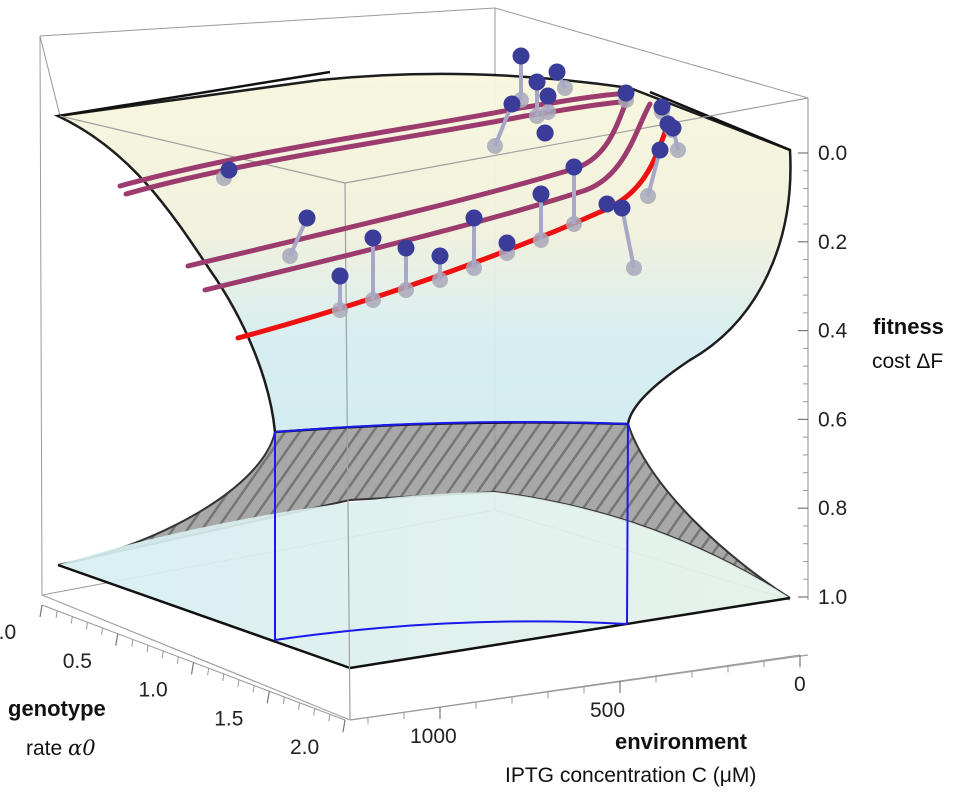 This screenshot has height=800, width=971. Describe the element at coordinates (57, 708) in the screenshot. I see `genotype-axis-title: genotype` at that location.